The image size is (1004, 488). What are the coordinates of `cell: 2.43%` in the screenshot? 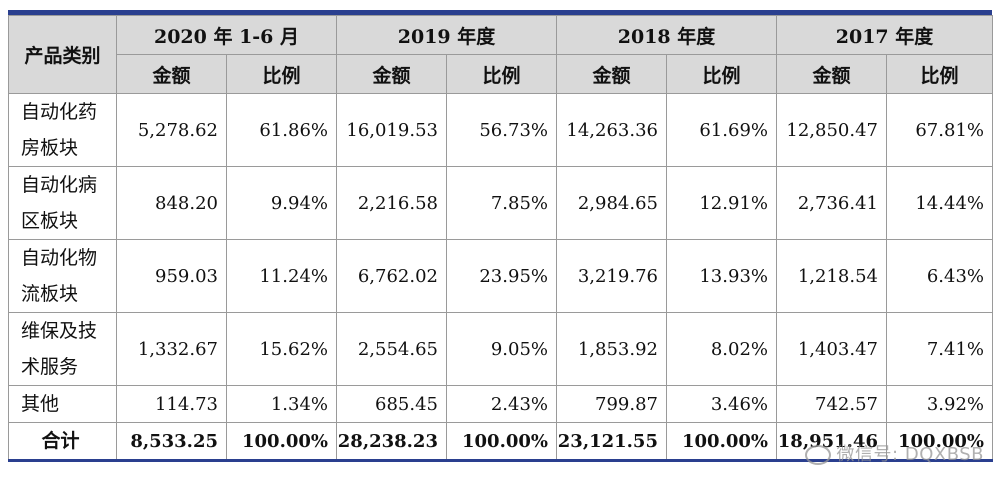 It's located at (501, 404).